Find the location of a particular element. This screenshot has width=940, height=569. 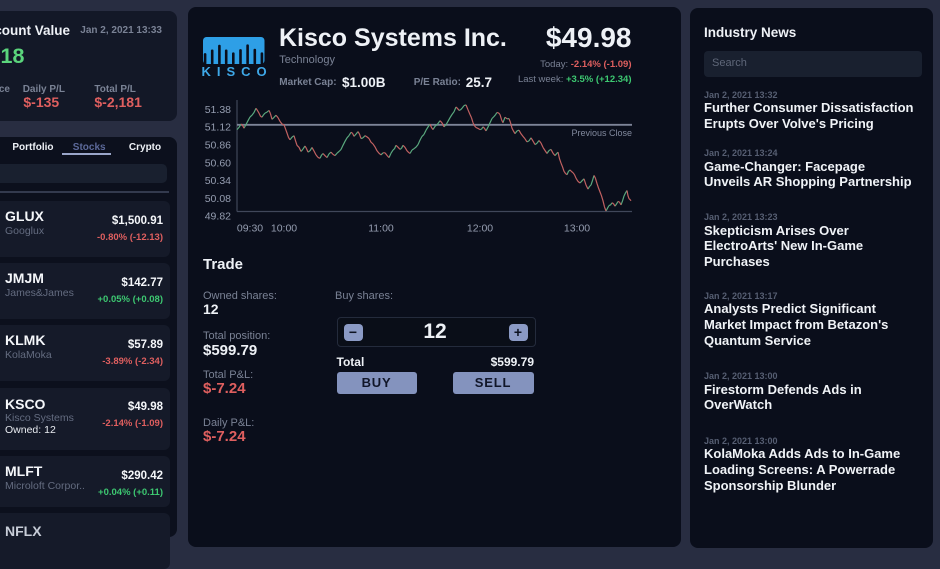

svg-text: 11:00 is located at coordinates (381, 229).